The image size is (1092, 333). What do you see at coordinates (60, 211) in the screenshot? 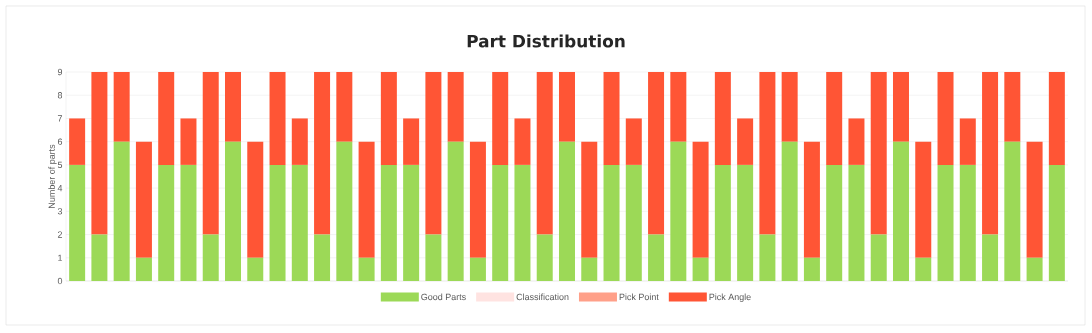
I see `y-tick-label: 3` at bounding box center [60, 211].